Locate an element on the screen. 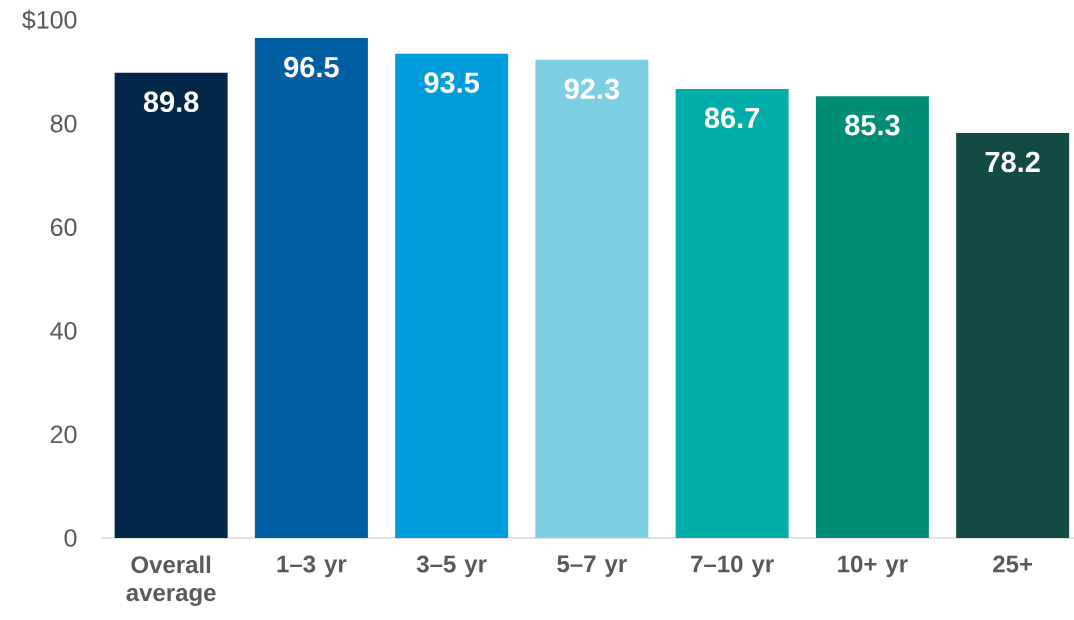 The width and height of the screenshot is (1074, 620). y-tick-label: 80 is located at coordinates (63, 123).